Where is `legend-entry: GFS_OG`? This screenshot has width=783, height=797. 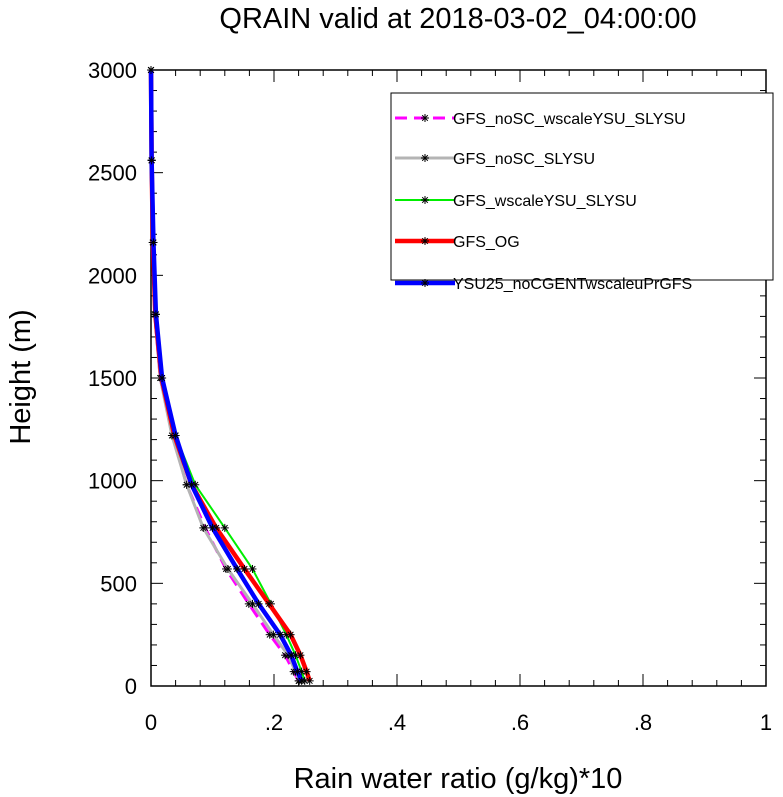 legend-entry: GFS_OG is located at coordinates (457, 242).